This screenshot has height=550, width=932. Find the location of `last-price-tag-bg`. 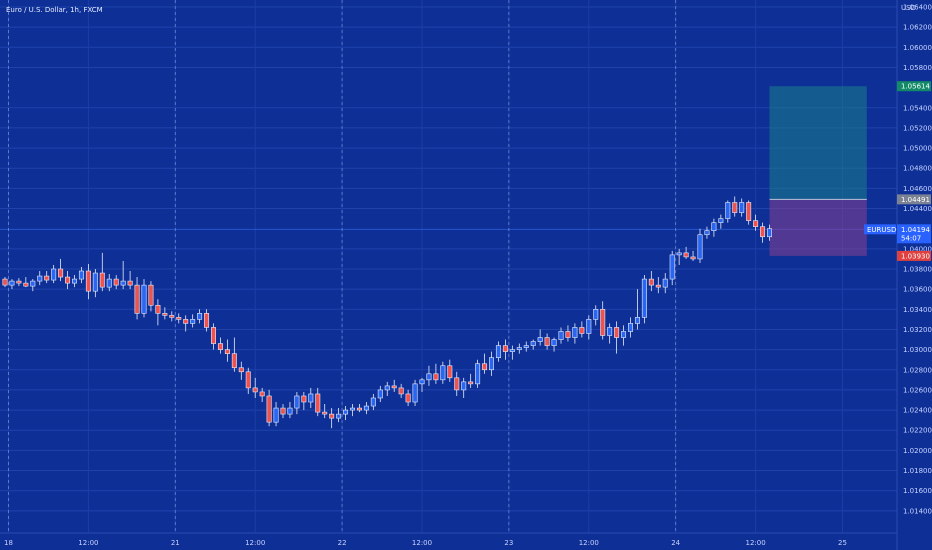

last-price-tag-bg is located at coordinates (914, 234).